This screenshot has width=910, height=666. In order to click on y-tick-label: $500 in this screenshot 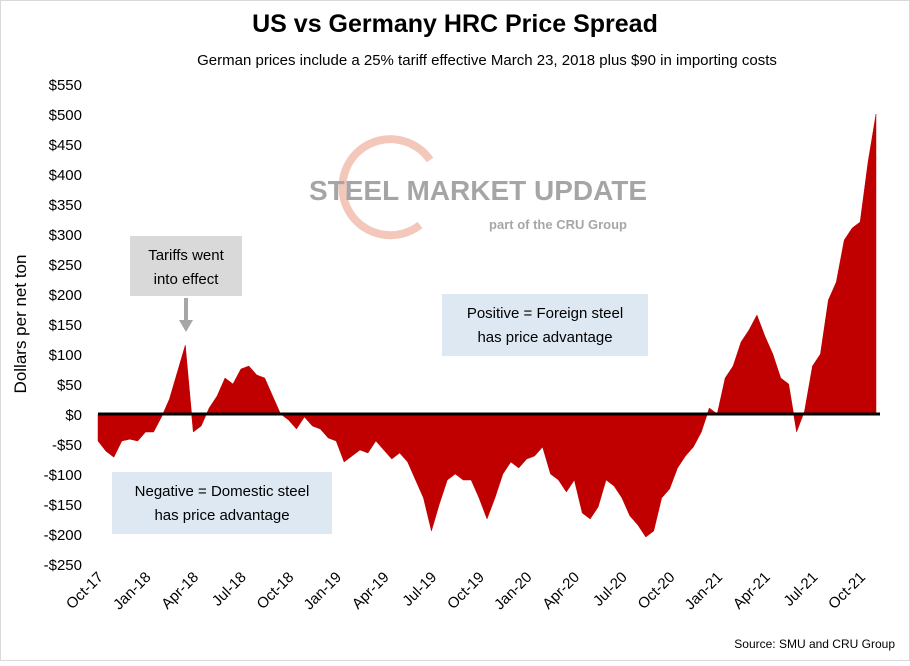, I will do `click(65, 115)`.